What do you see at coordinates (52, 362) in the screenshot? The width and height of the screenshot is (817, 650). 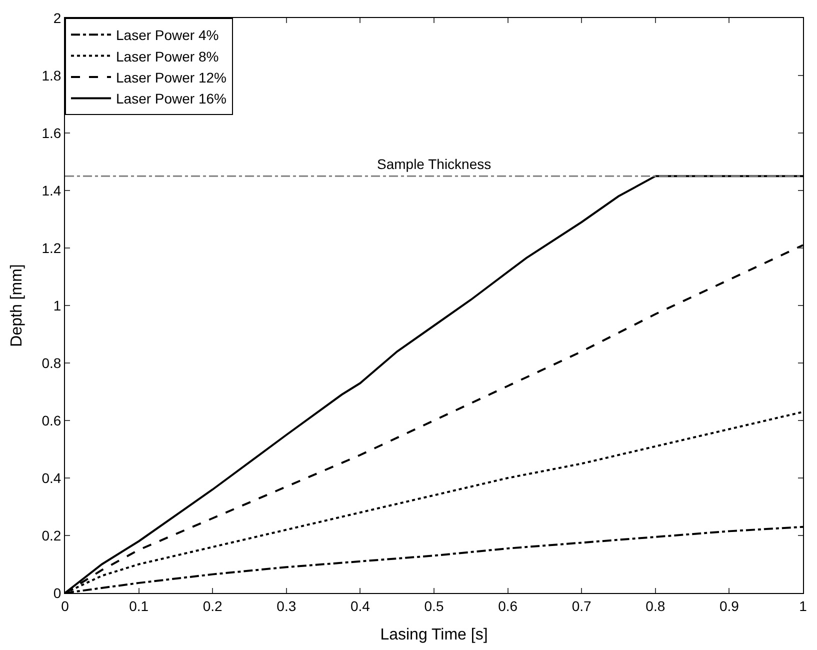 I see `y-tick-label: 0.8` at bounding box center [52, 362].